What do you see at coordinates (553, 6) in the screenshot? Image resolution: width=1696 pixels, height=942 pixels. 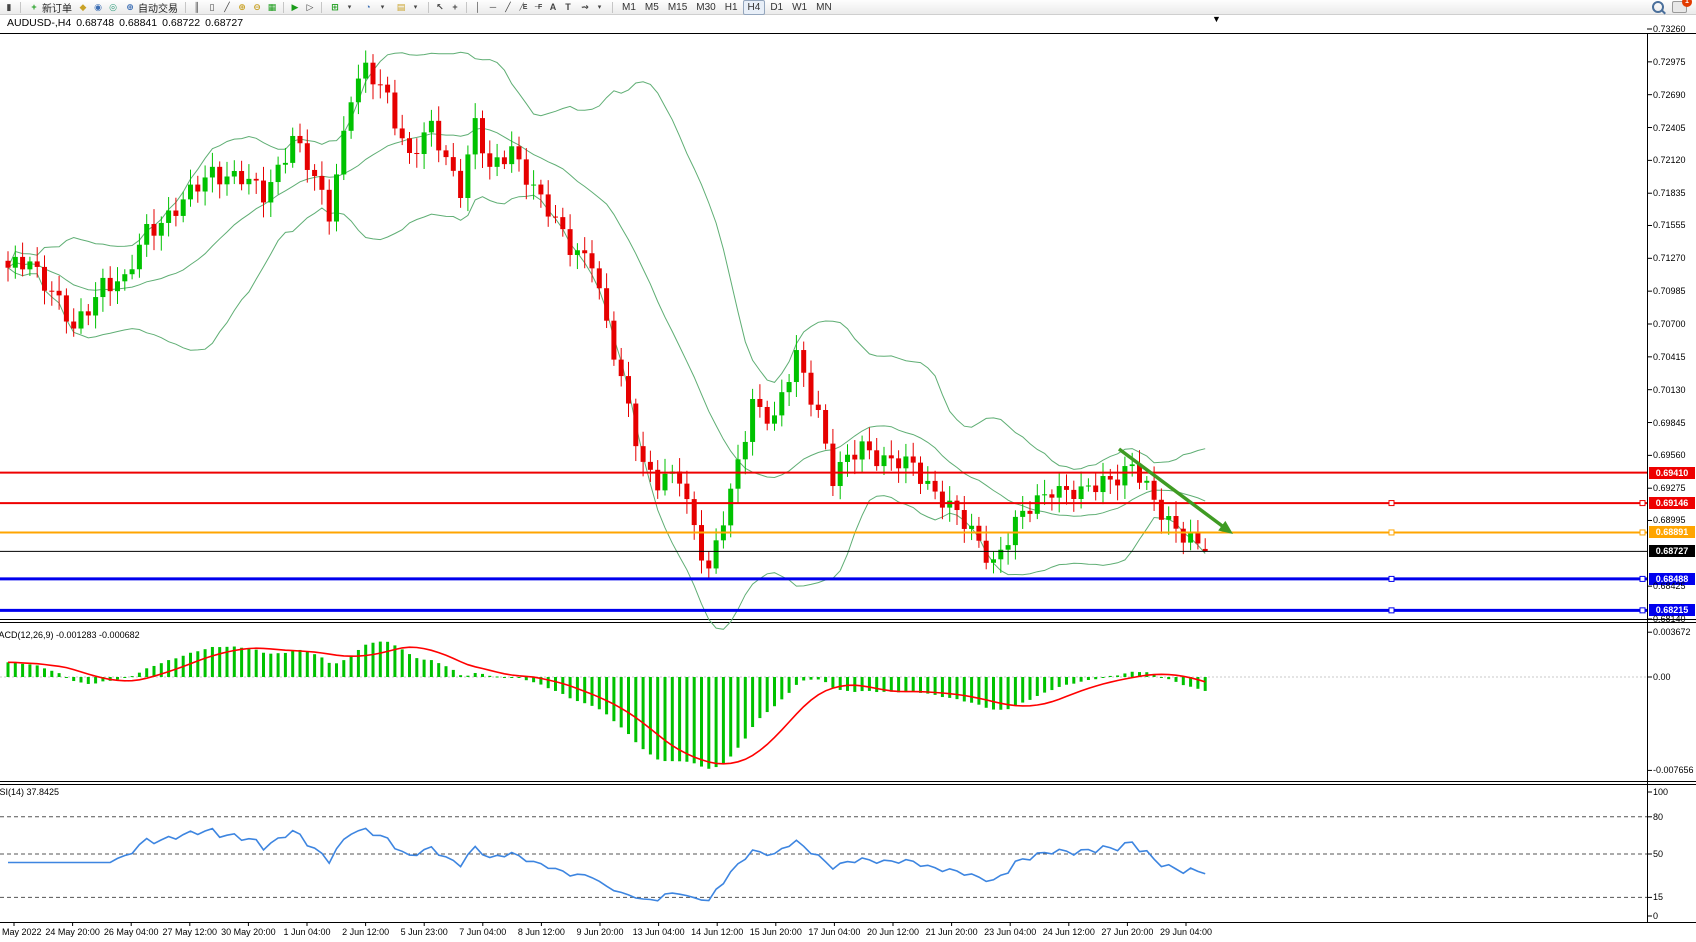 I see `text-tool-button: A` at bounding box center [553, 6].